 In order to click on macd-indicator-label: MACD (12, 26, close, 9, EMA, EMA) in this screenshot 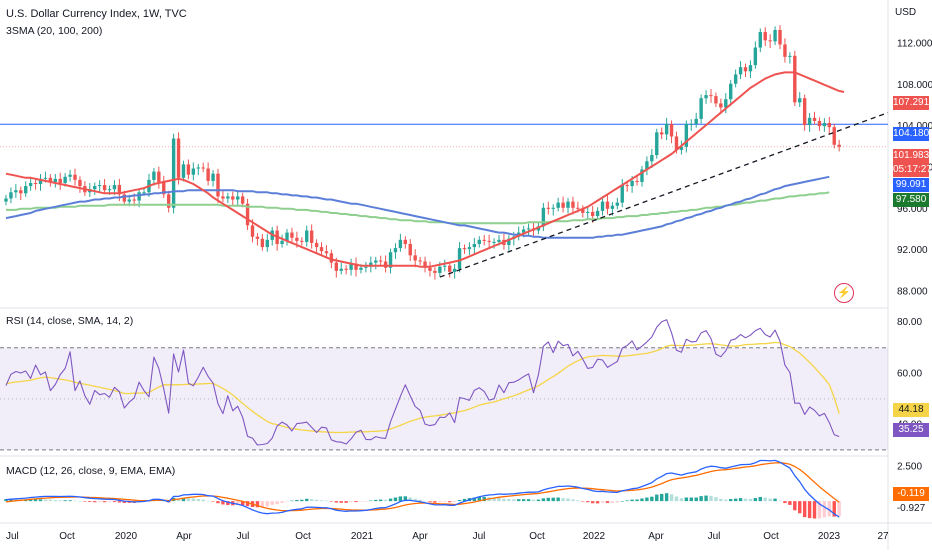, I will do `click(91, 471)`.